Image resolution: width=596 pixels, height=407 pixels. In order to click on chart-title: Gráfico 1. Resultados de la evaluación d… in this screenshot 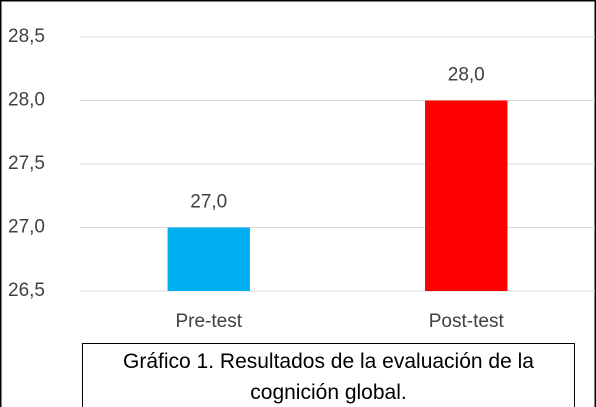, I will do `click(328, 375)`.